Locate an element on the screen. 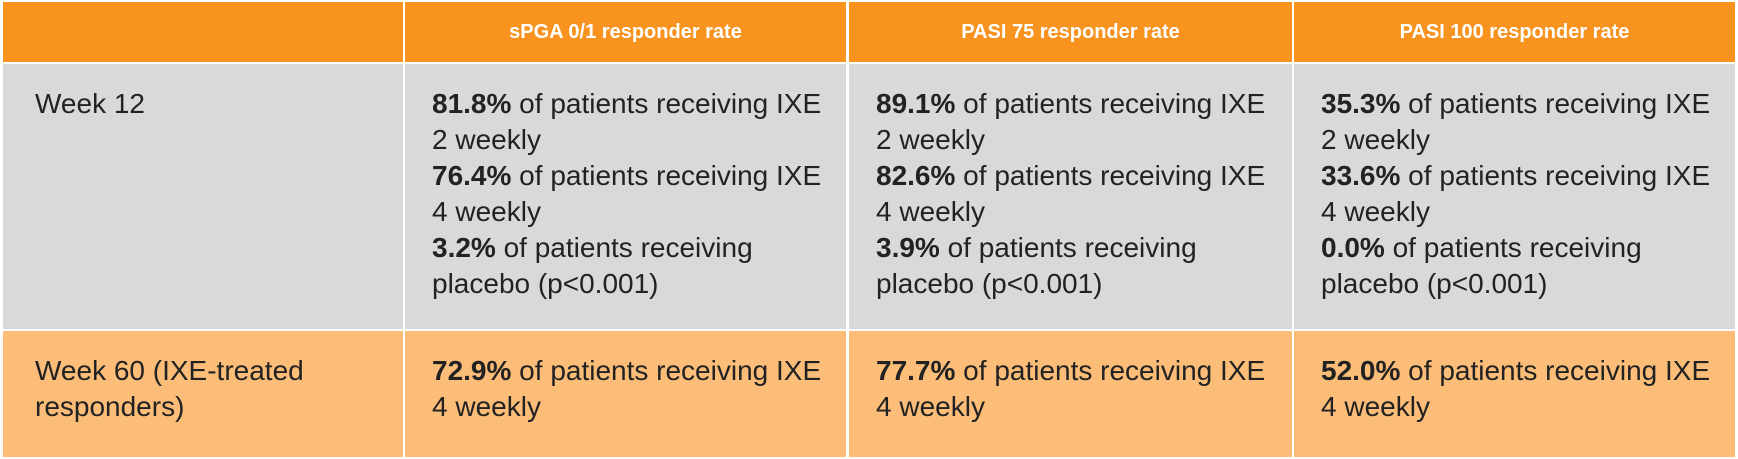 The height and width of the screenshot is (459, 1738). week12-pasi75-placebo-pct: 3.9% is located at coordinates (908, 247).